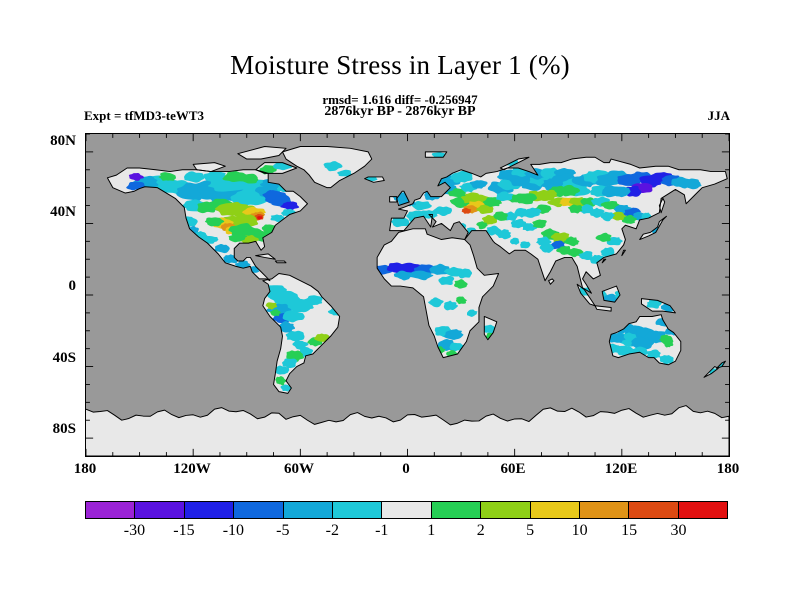 The image size is (800, 600). What do you see at coordinates (382, 530) in the screenshot?
I see `colorbar-tick-label: -1` at bounding box center [382, 530].